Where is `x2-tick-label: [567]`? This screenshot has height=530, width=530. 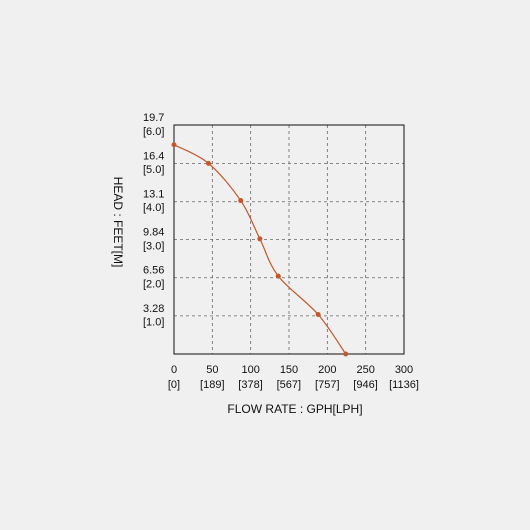 x2-tick-label: [567] is located at coordinates (289, 385).